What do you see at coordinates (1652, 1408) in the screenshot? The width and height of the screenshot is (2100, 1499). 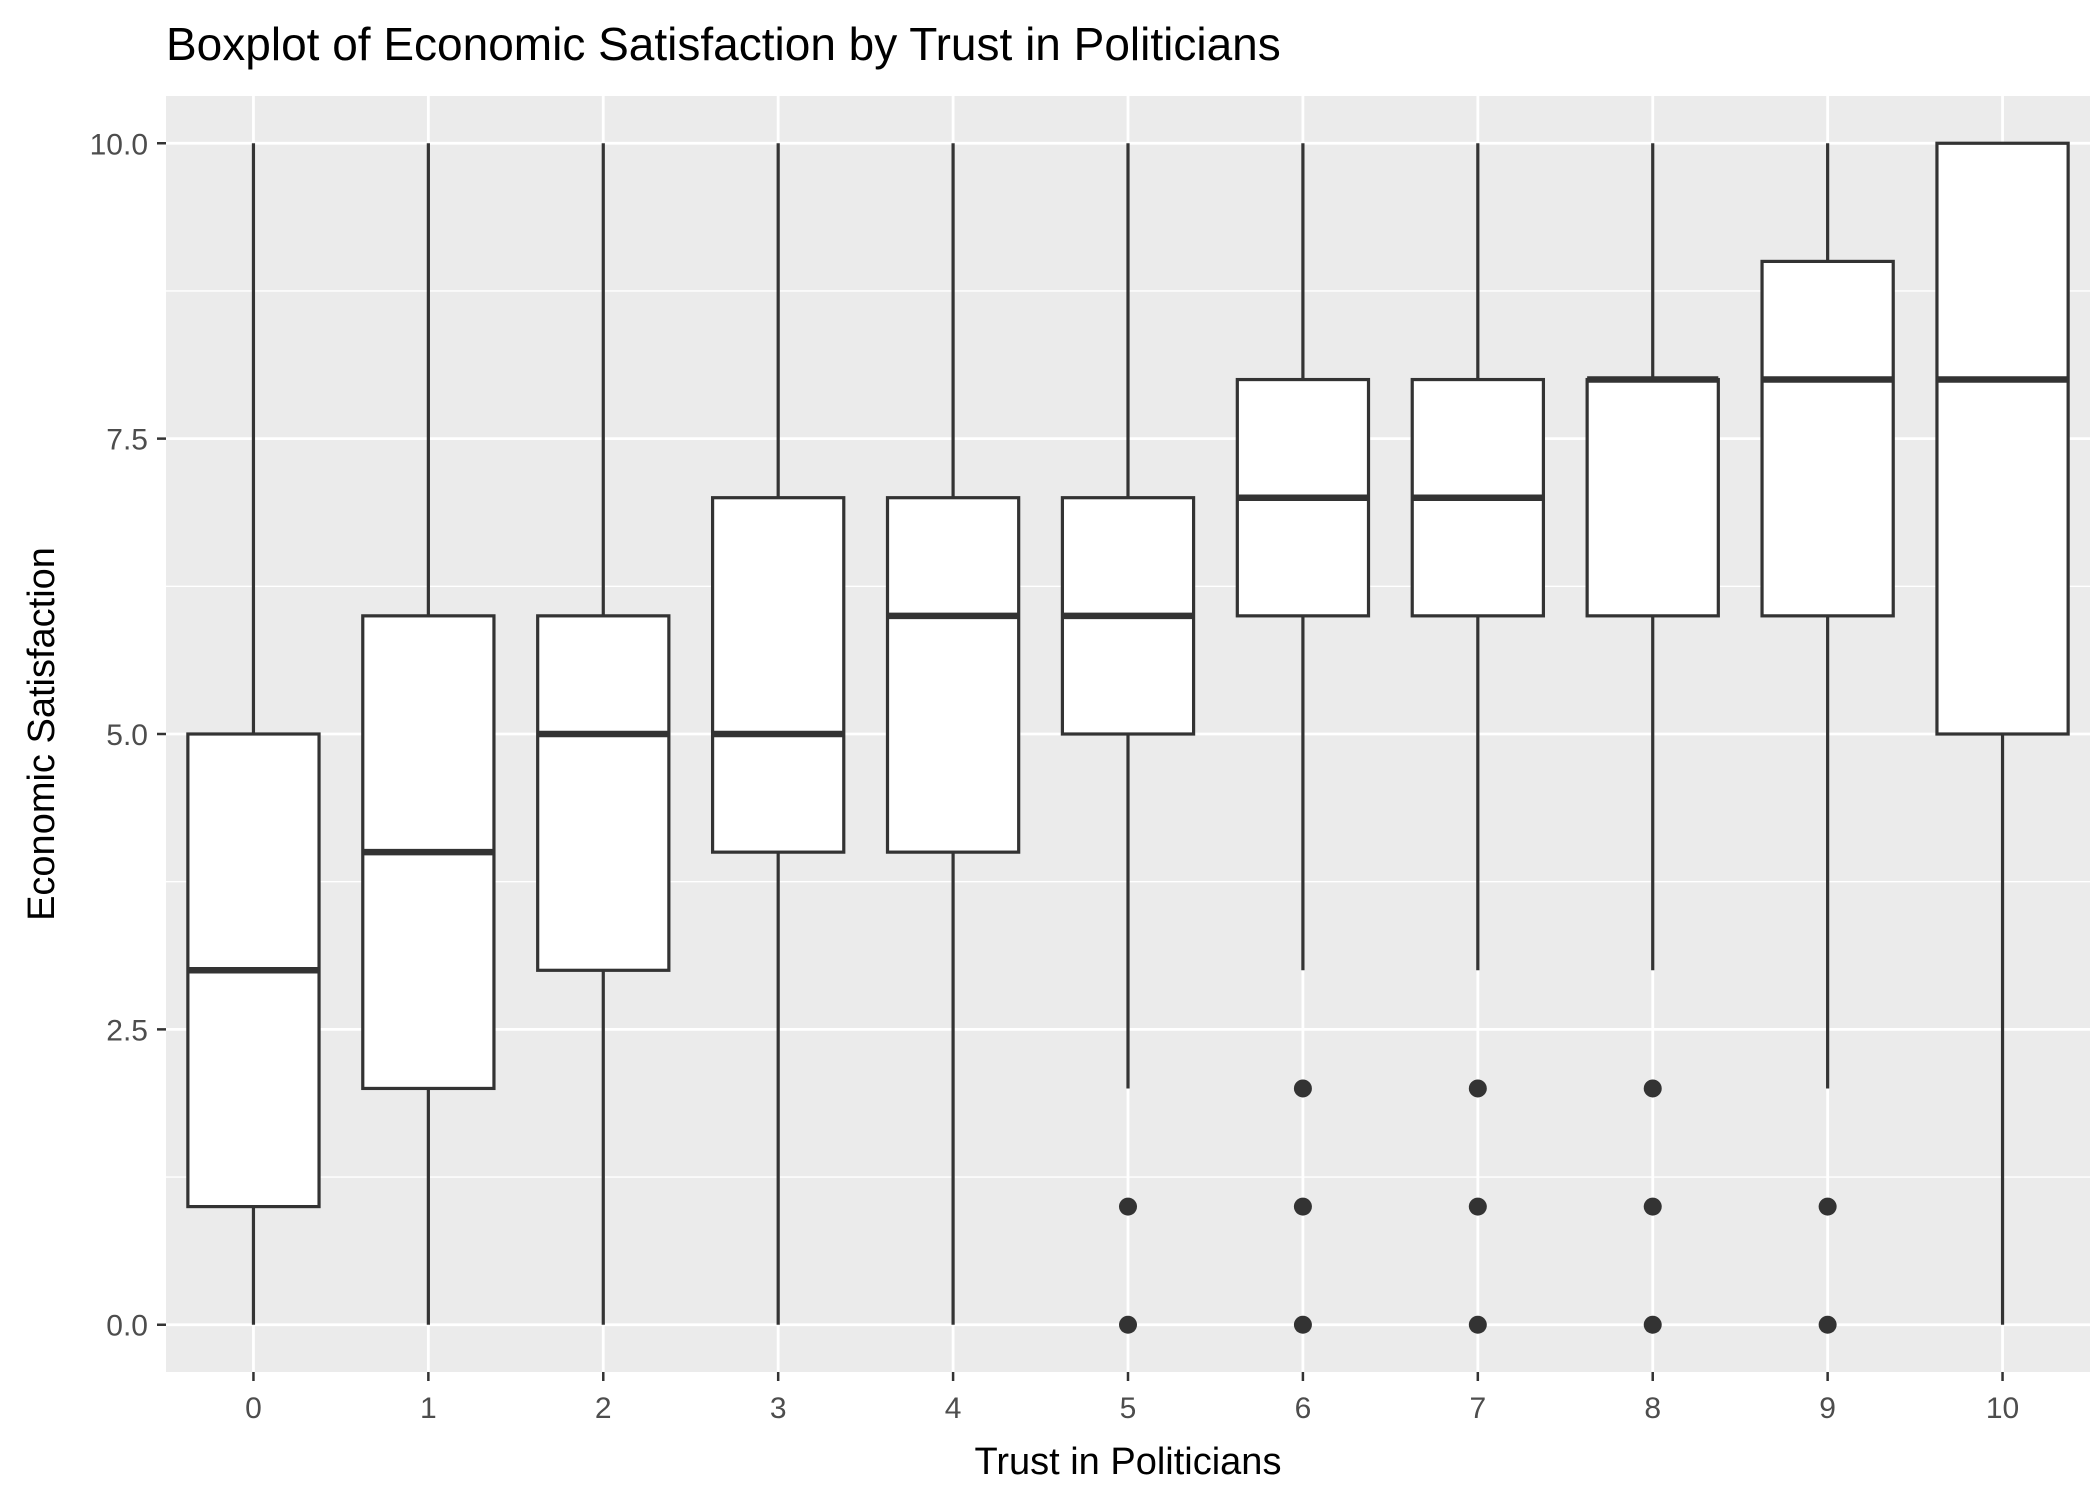 I see `x-tick-label: 8` at bounding box center [1652, 1408].